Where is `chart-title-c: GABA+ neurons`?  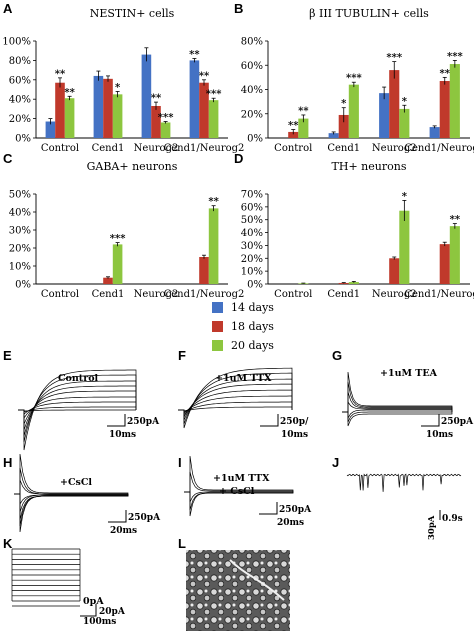
chart-title-c: GABA+ neurons is located at coordinates (132, 166).